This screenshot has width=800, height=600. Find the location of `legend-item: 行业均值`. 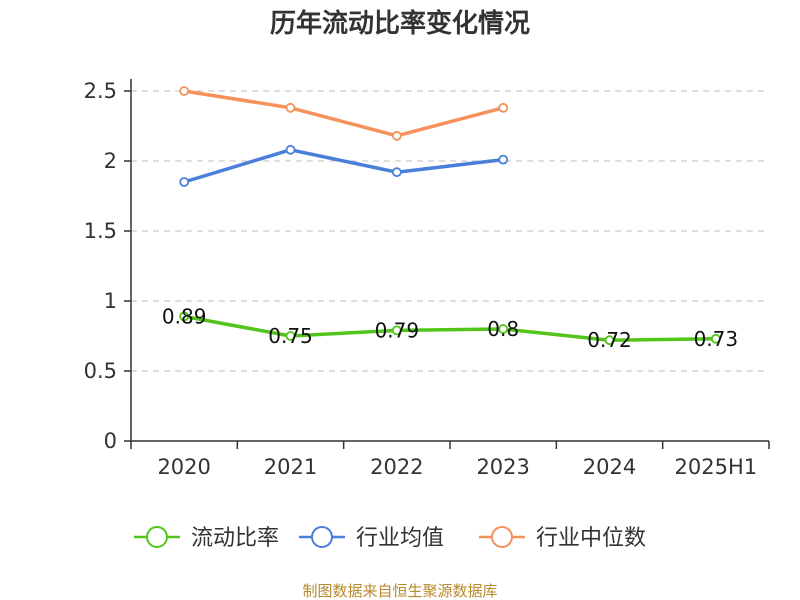

legend-item: 行业均值 is located at coordinates (371, 538).